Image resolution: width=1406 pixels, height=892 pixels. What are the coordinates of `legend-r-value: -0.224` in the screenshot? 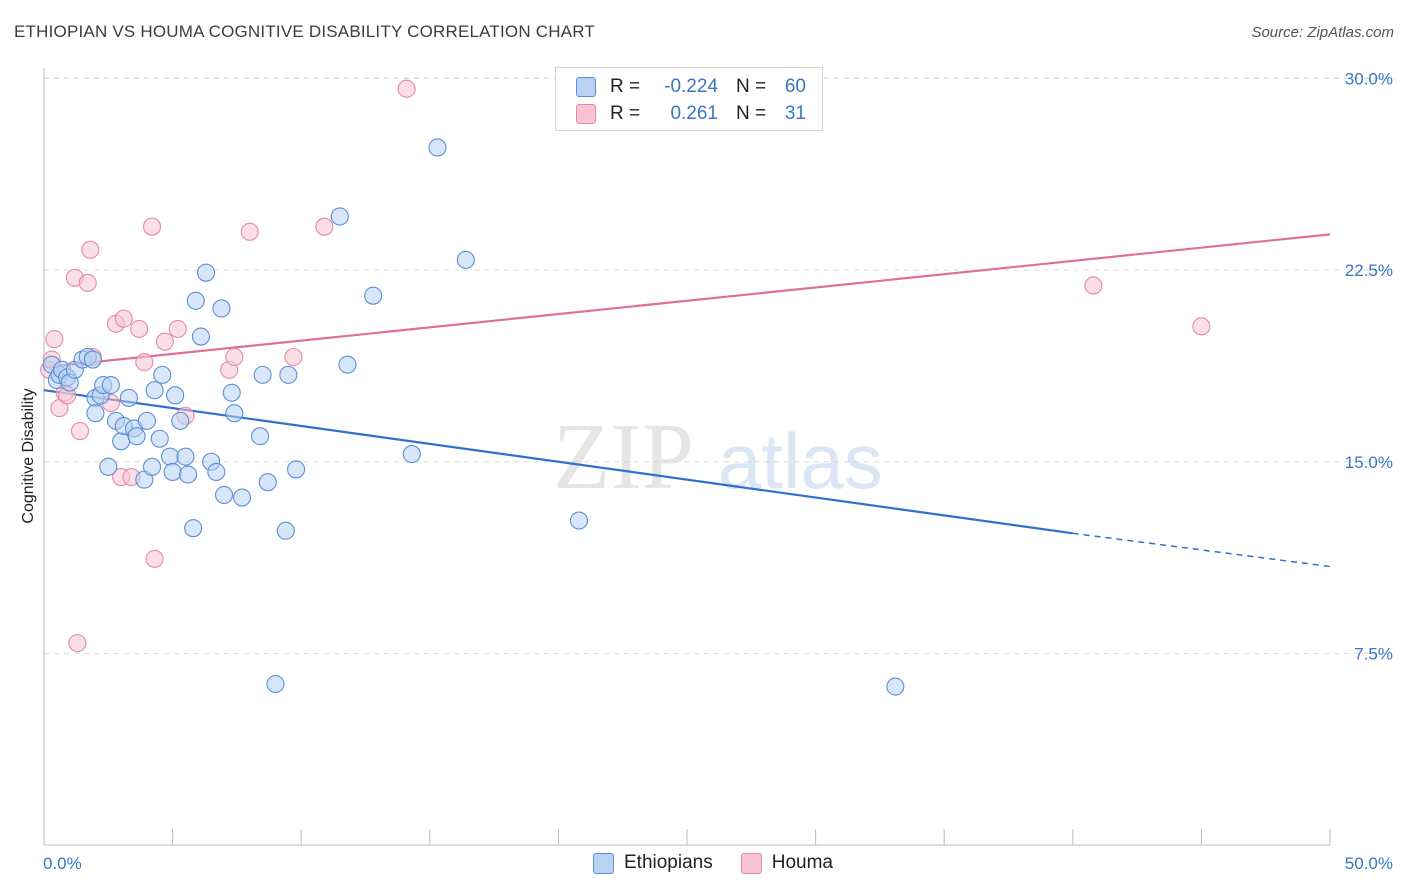 It's located at (691, 86).